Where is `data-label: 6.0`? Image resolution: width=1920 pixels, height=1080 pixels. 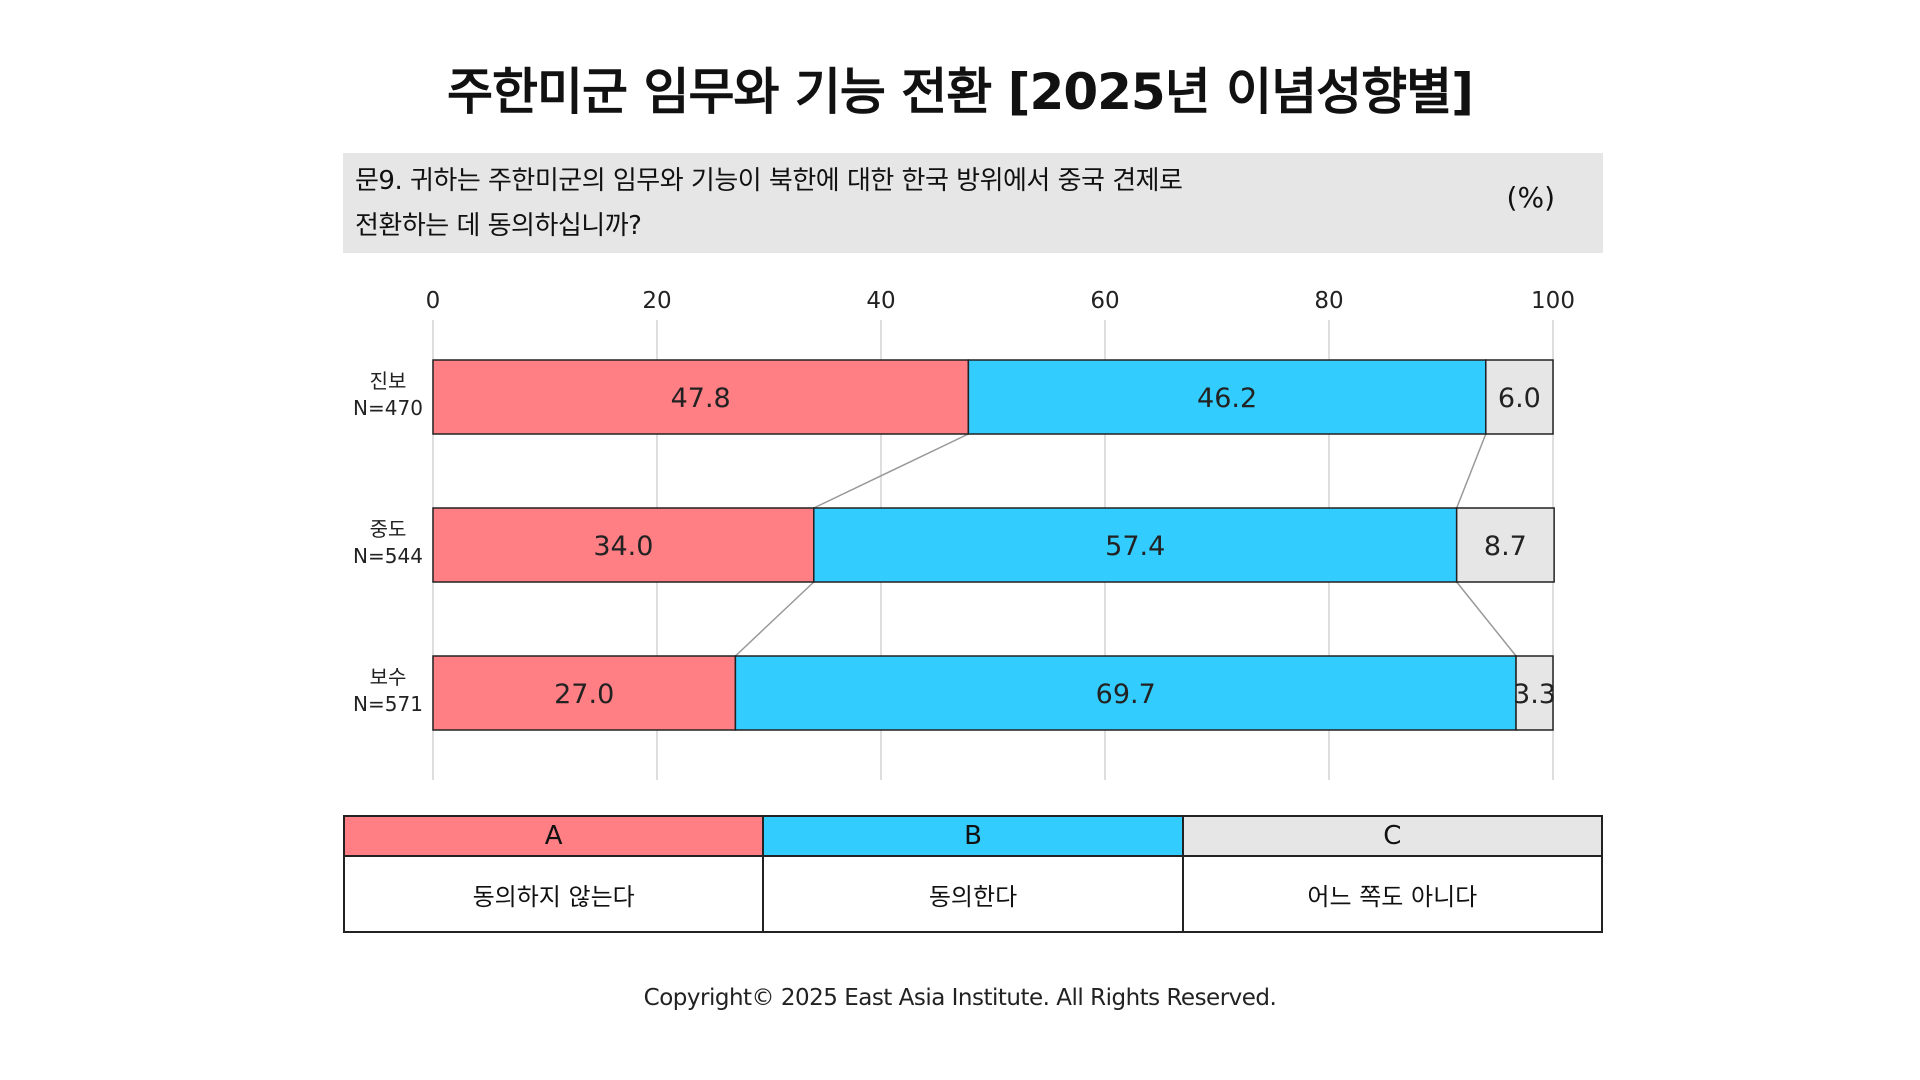 data-label: 6.0 is located at coordinates (1519, 398).